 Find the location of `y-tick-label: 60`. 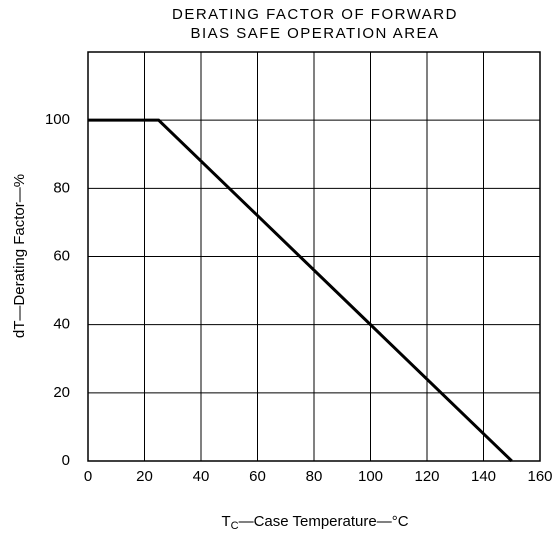

y-tick-label: 60 is located at coordinates (61, 255).